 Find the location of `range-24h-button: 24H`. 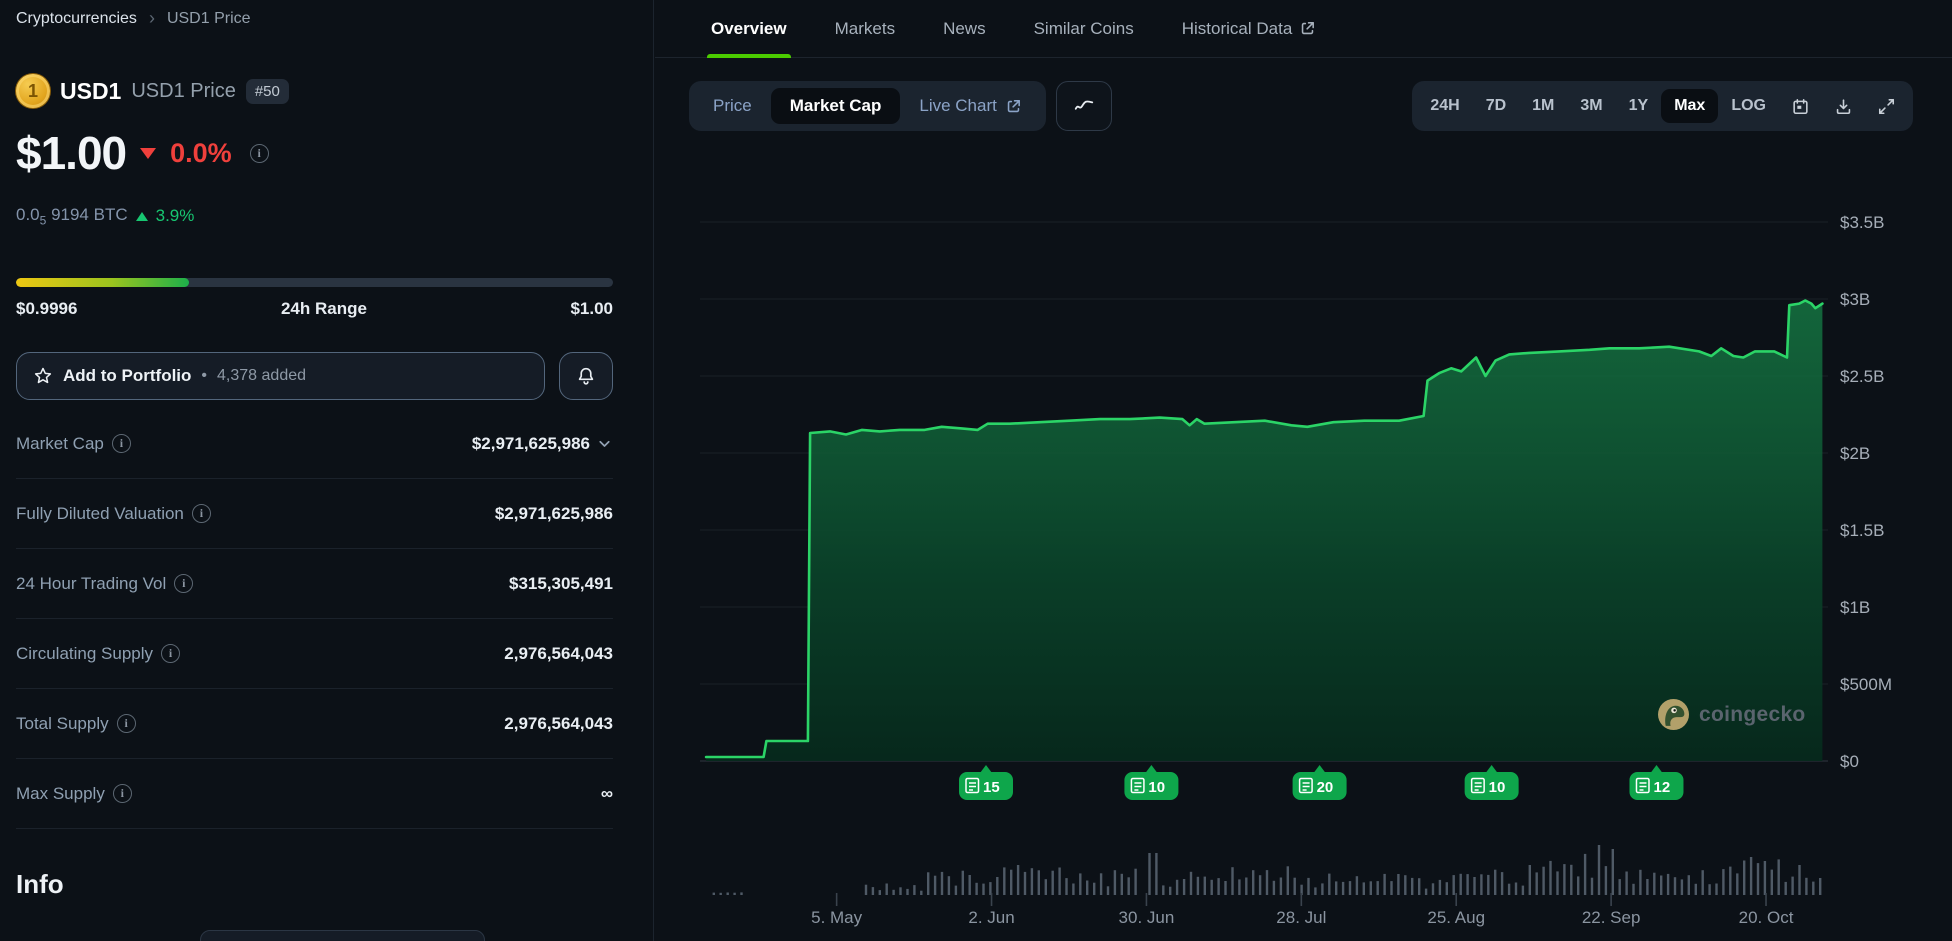

range-24h-button: 24H is located at coordinates (1445, 105).